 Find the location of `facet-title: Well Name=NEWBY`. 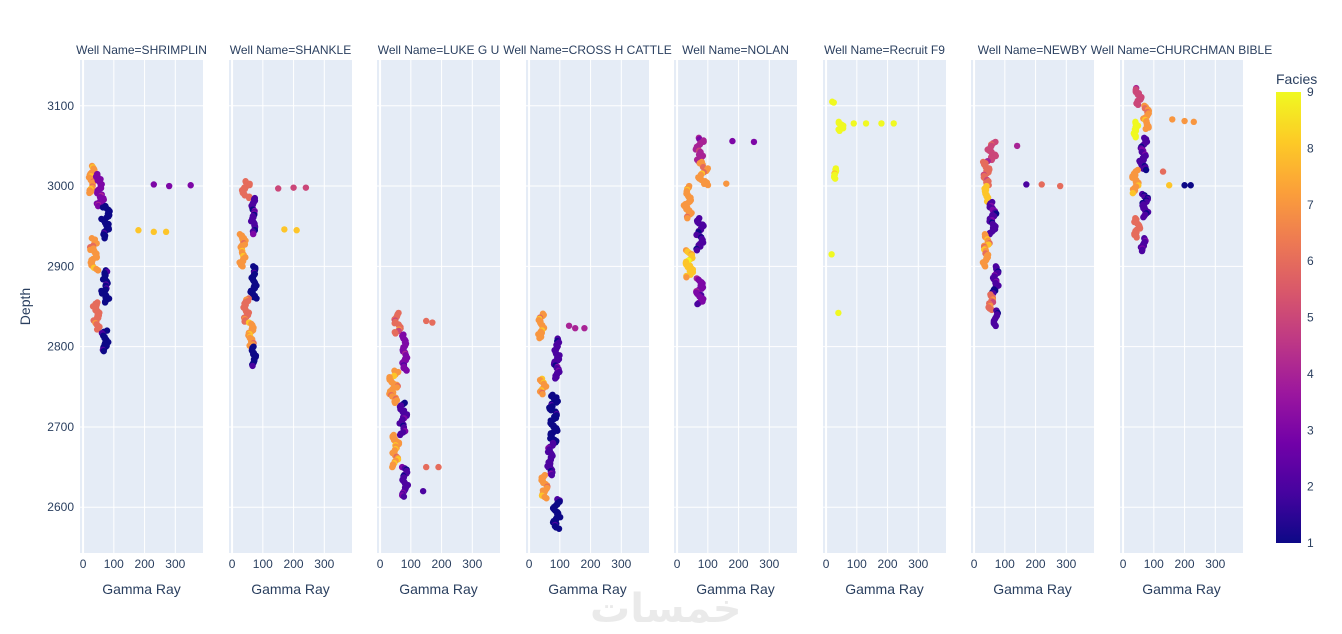

facet-title: Well Name=NEWBY is located at coordinates (1032, 50).